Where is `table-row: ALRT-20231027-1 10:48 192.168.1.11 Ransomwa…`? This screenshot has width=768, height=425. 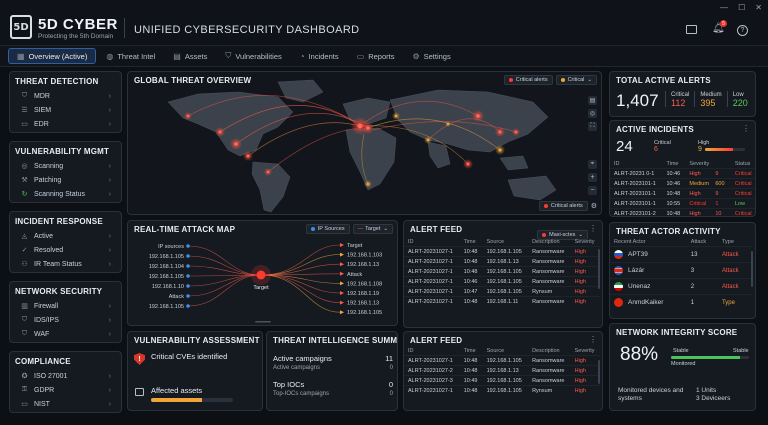
table-row: ALRT-20231027-1 10:48 192.168.1.11 Ransomwa… is located at coordinates (502, 301).